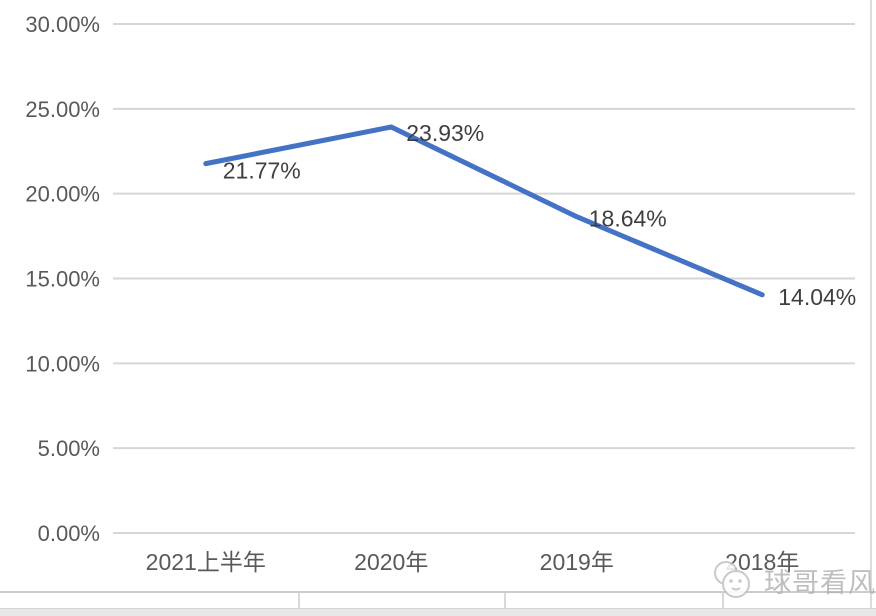 Image resolution: width=876 pixels, height=616 pixels. Describe the element at coordinates (62, 24) in the screenshot. I see `y-axis-tick-label: 30.00%` at that location.